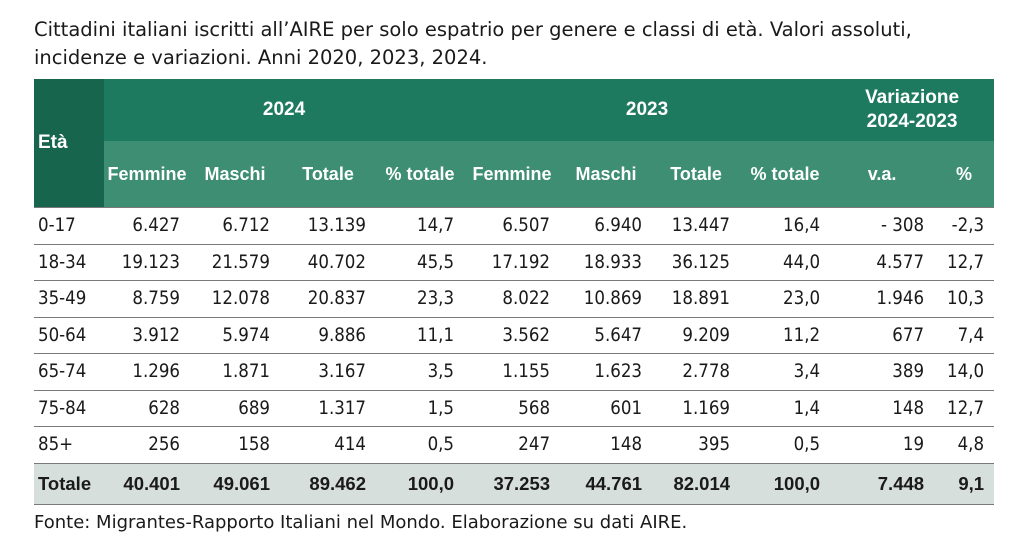 Image resolution: width=1024 pixels, height=553 pixels. Describe the element at coordinates (328, 484) in the screenshot. I see `total-cell: 89.462` at that location.